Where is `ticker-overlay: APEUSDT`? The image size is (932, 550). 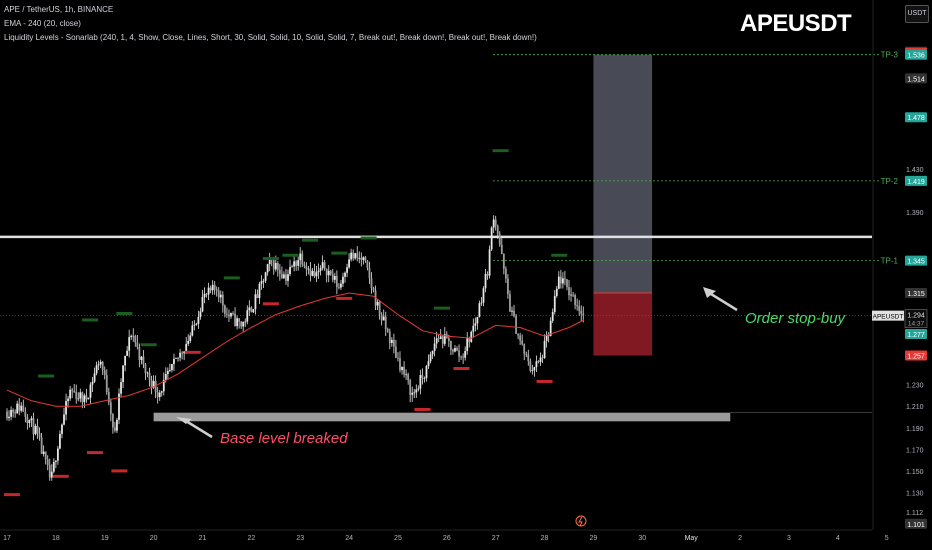 ticker-overlay: APEUSDT is located at coordinates (796, 23).